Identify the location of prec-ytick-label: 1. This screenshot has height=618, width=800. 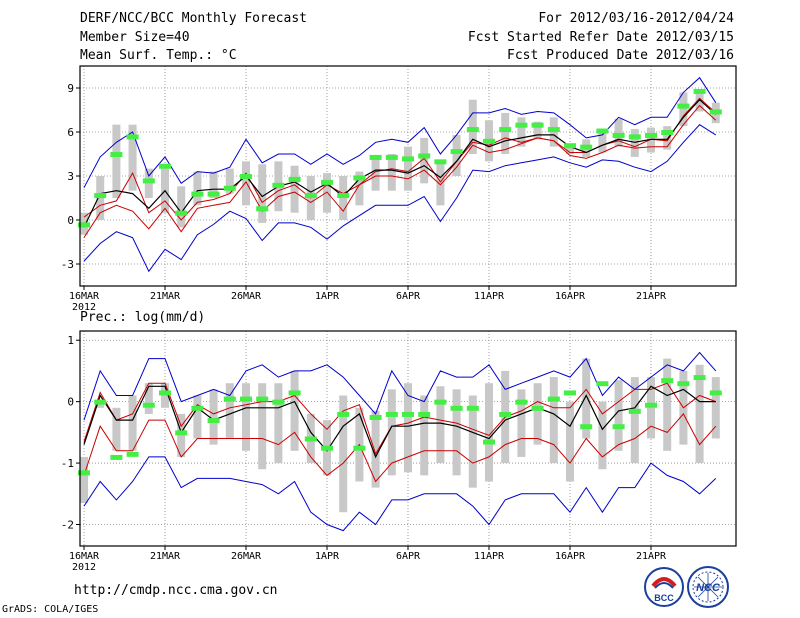
(70, 340).